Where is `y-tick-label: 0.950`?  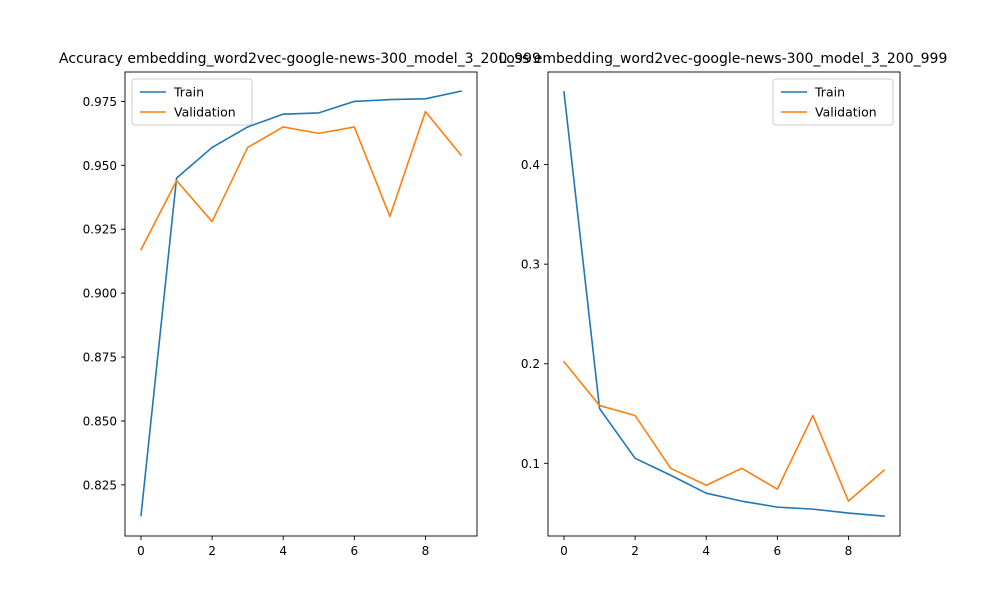 y-tick-label: 0.950 is located at coordinates (100, 166).